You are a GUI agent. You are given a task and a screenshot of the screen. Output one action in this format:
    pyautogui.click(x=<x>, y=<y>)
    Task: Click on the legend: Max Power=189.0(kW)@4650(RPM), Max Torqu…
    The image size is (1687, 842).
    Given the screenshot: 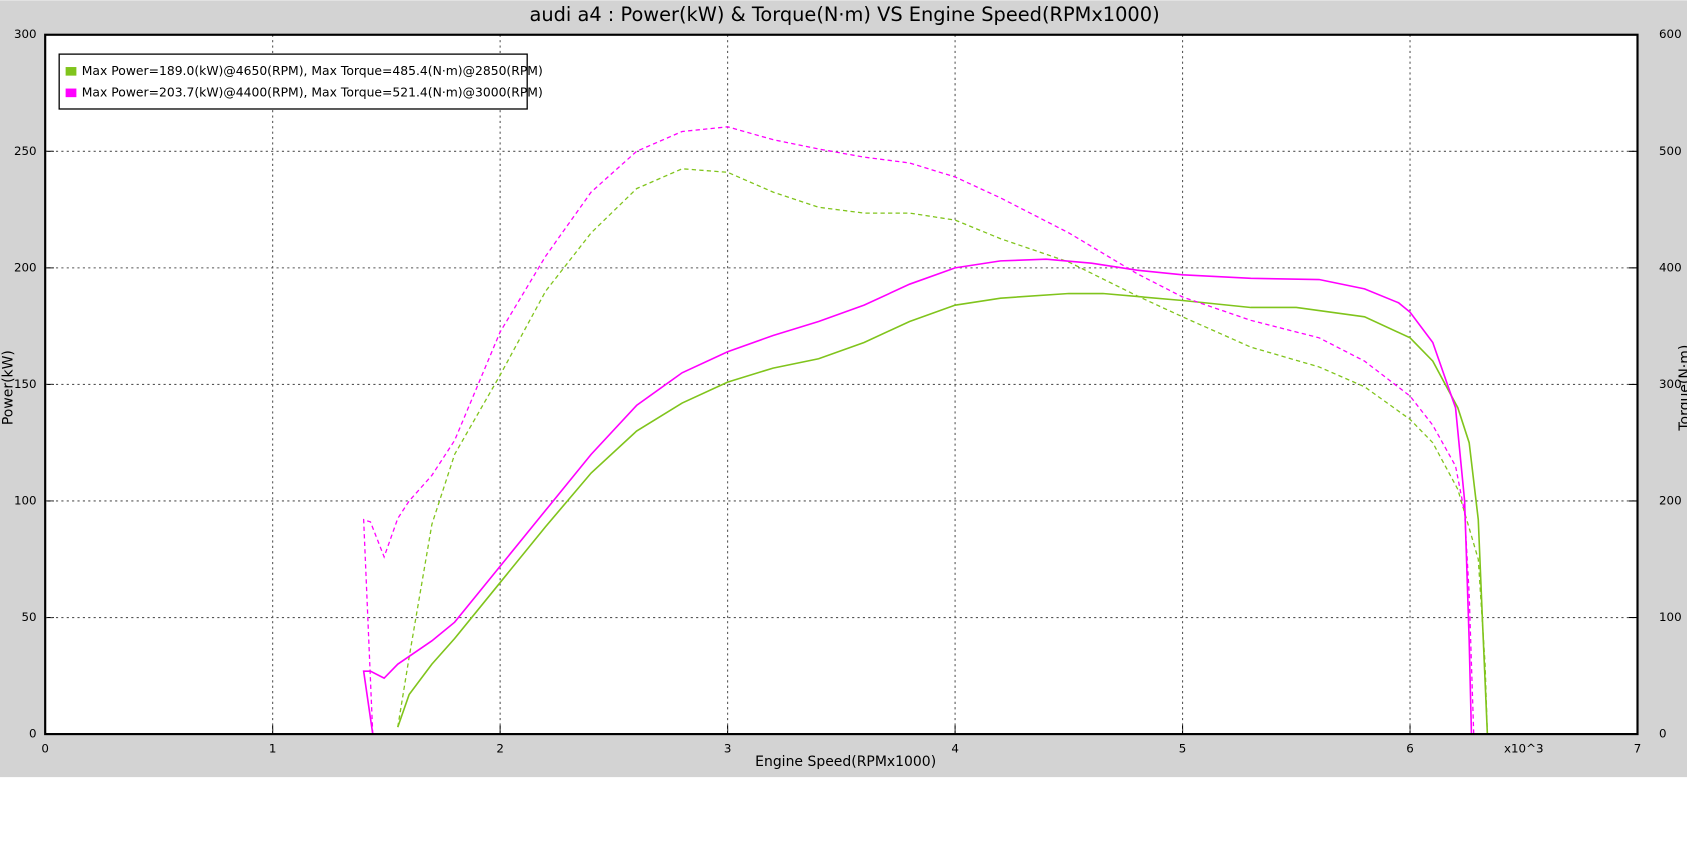 What is the action you would take?
    pyautogui.click(x=300, y=81)
    